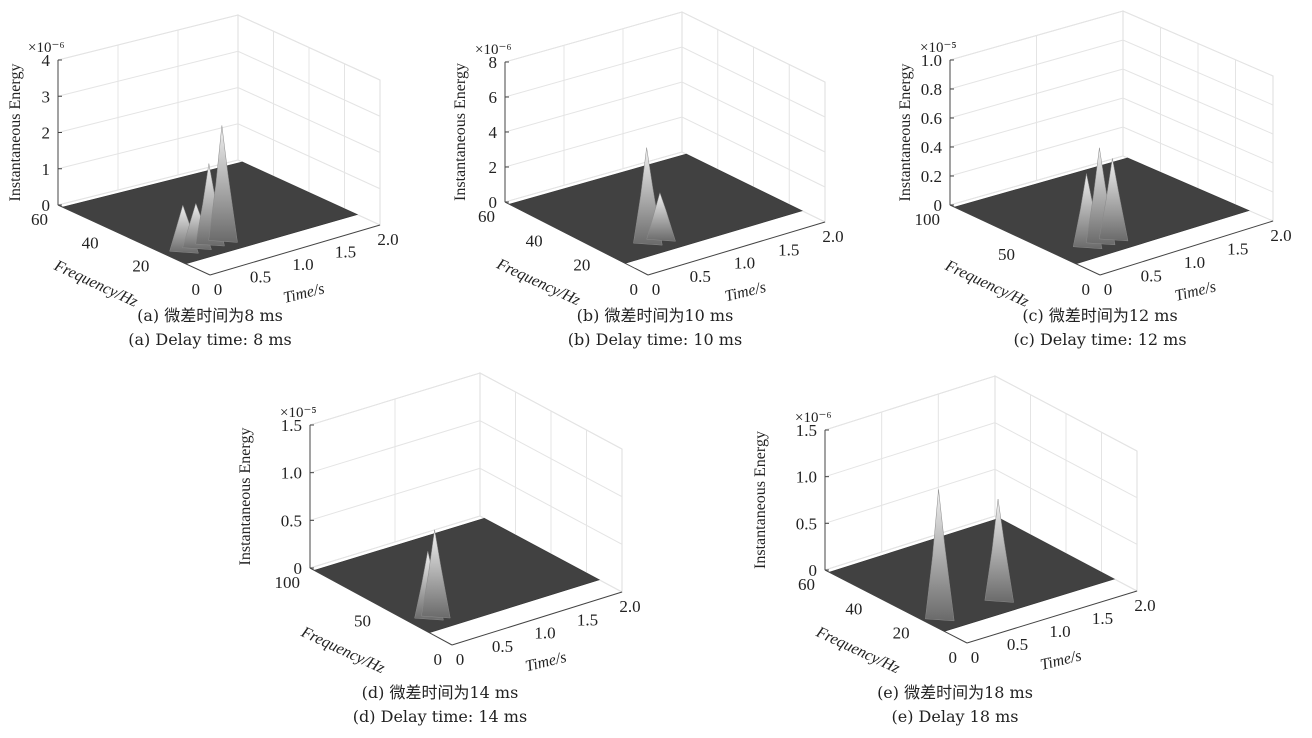  What do you see at coordinates (46, 96) in the screenshot?
I see `z-tick-label: 3` at bounding box center [46, 96].